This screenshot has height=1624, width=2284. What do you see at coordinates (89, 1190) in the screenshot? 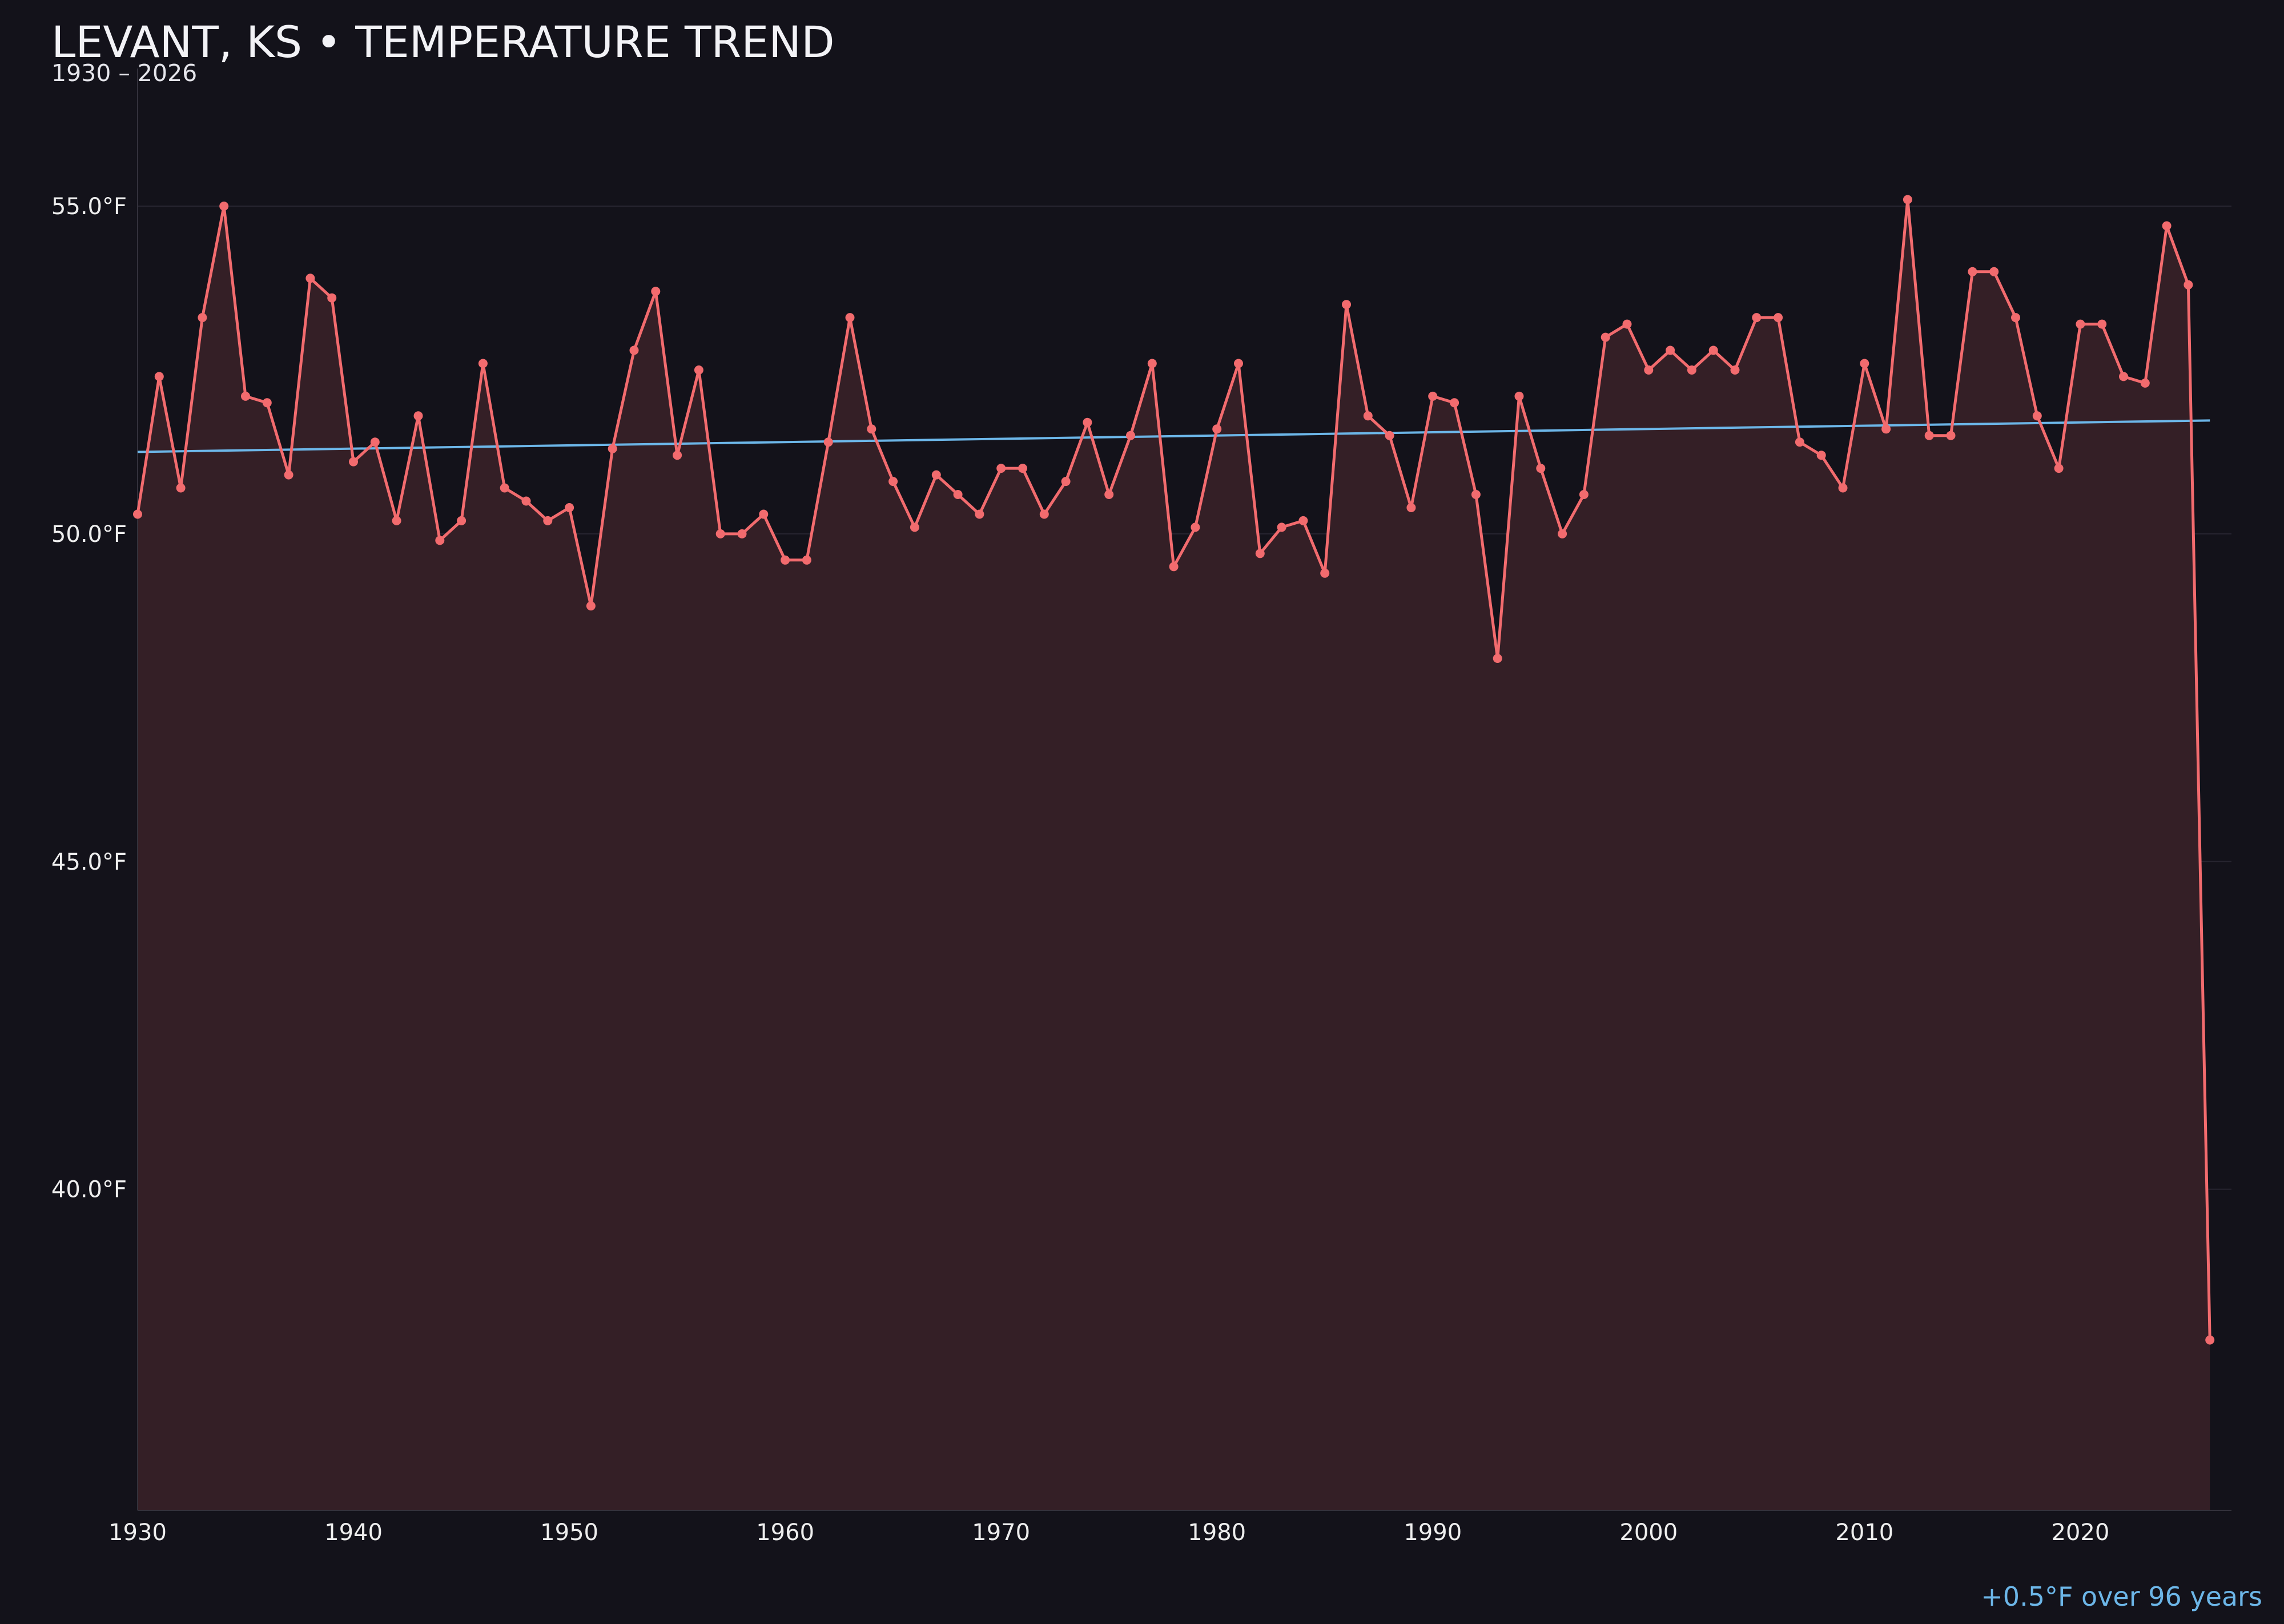
I see `y-tick-label: 40.0°F` at bounding box center [89, 1190].